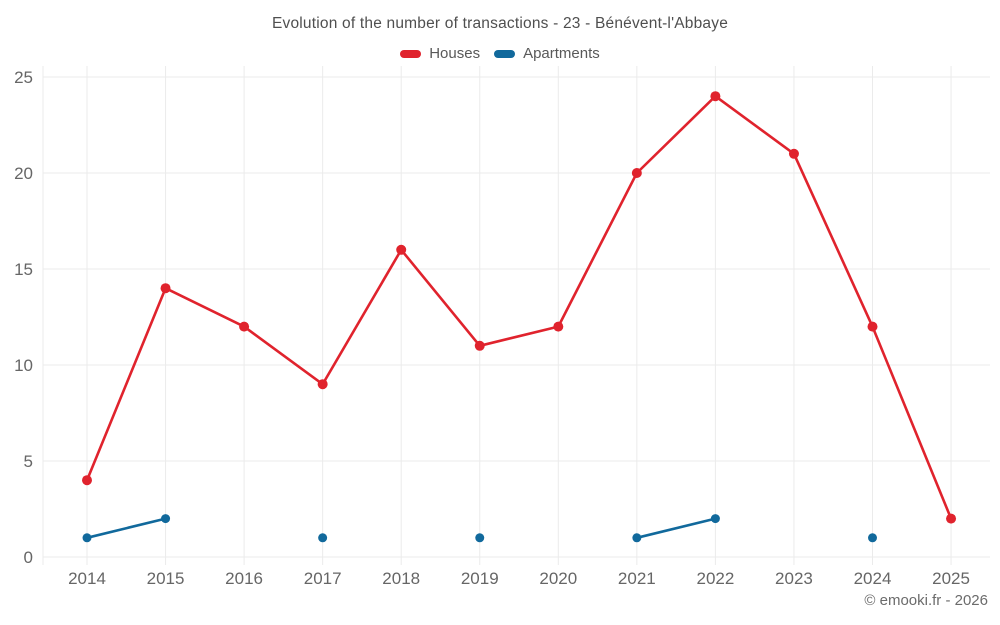 Image resolution: width=1000 pixels, height=625 pixels. What do you see at coordinates (23, 77) in the screenshot?
I see `y-tick-label: 25` at bounding box center [23, 77].